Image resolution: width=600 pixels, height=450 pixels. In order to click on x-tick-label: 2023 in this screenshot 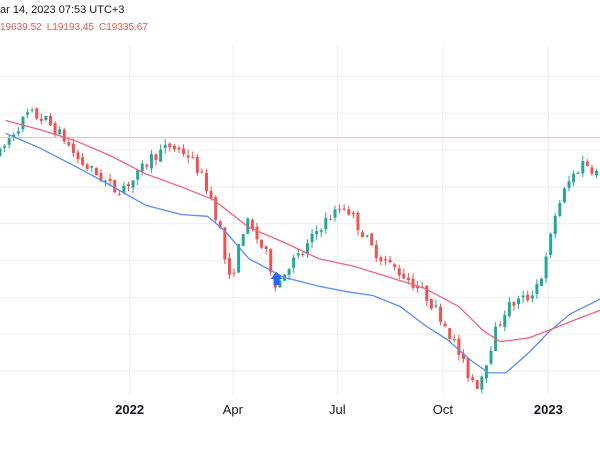, I will do `click(548, 409)`.